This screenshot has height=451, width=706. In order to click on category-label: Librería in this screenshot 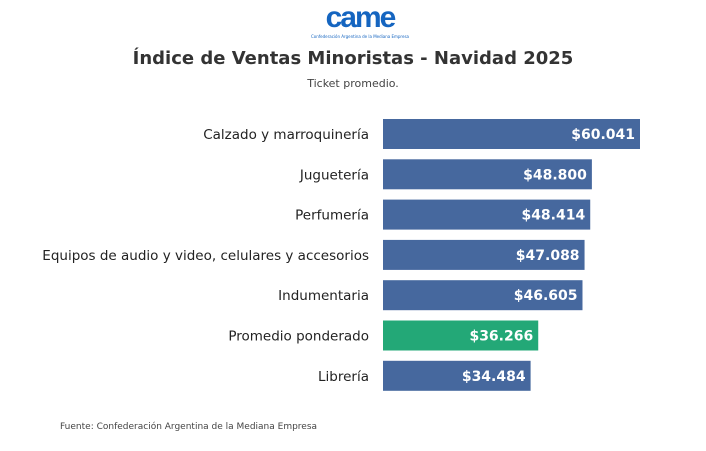, I will do `click(343, 377)`.